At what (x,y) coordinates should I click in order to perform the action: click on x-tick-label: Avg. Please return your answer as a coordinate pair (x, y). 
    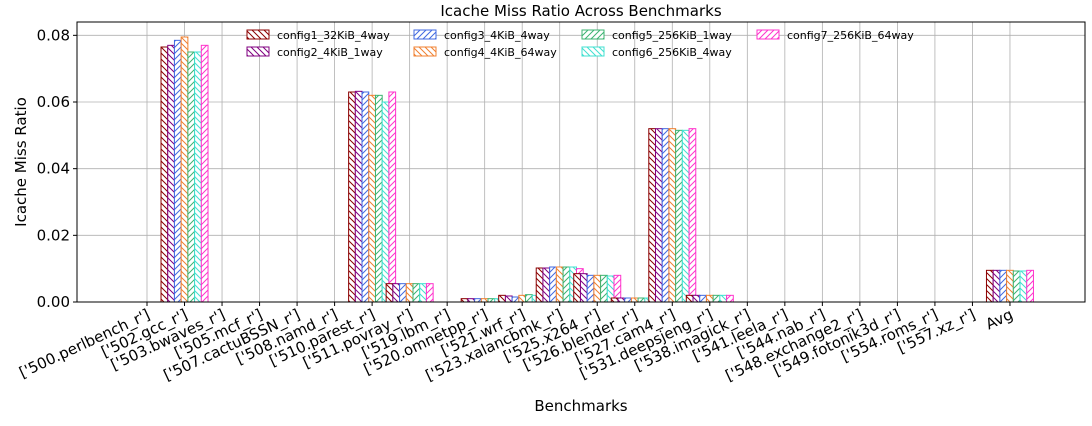
    Looking at the image, I should click on (999, 319).